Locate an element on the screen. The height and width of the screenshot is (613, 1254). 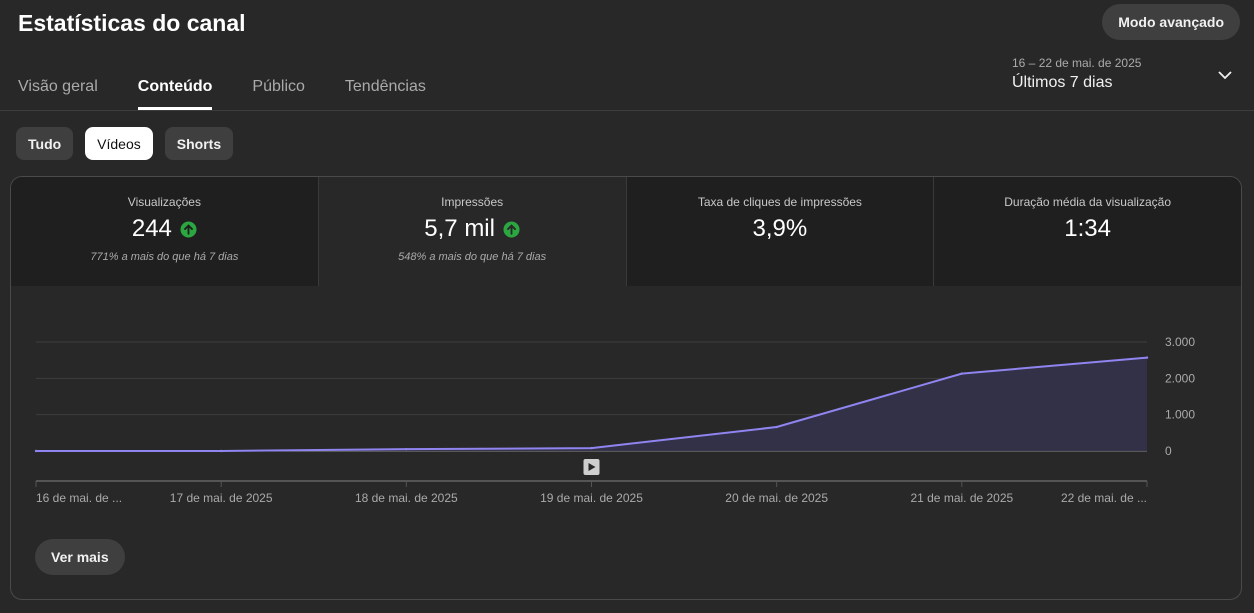
date-range-text: 16 – 22 de mai. de 2025 is located at coordinates (1077, 63).